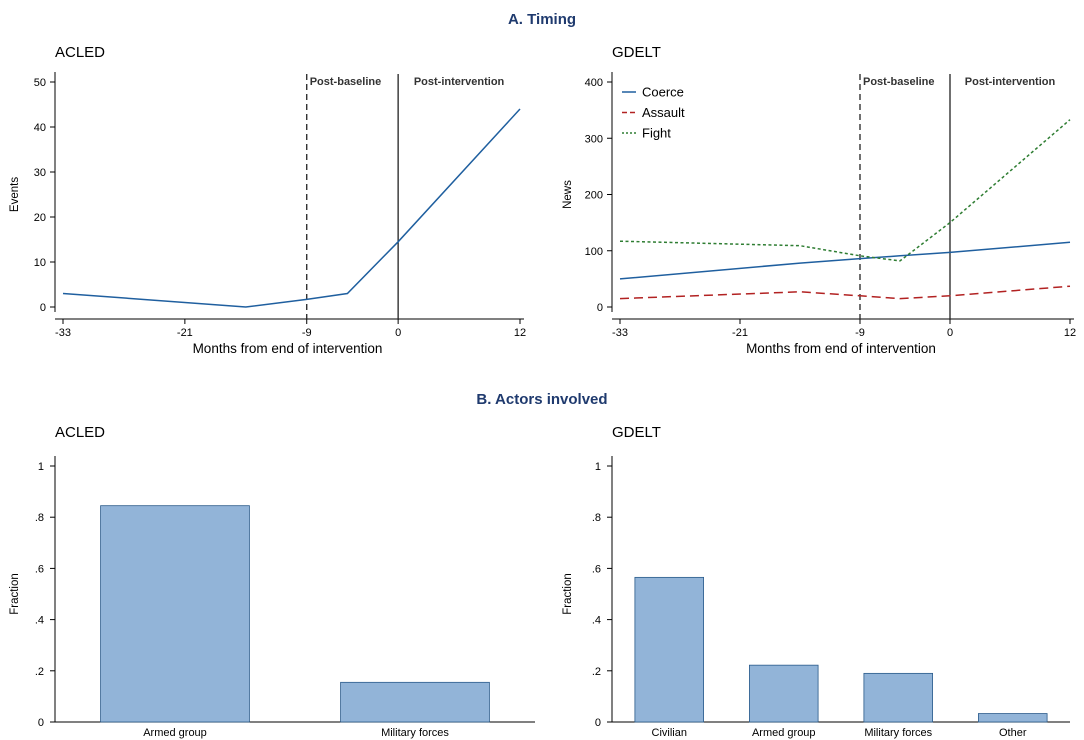  I want to click on legend-label-fight: Fight, so click(656, 133).